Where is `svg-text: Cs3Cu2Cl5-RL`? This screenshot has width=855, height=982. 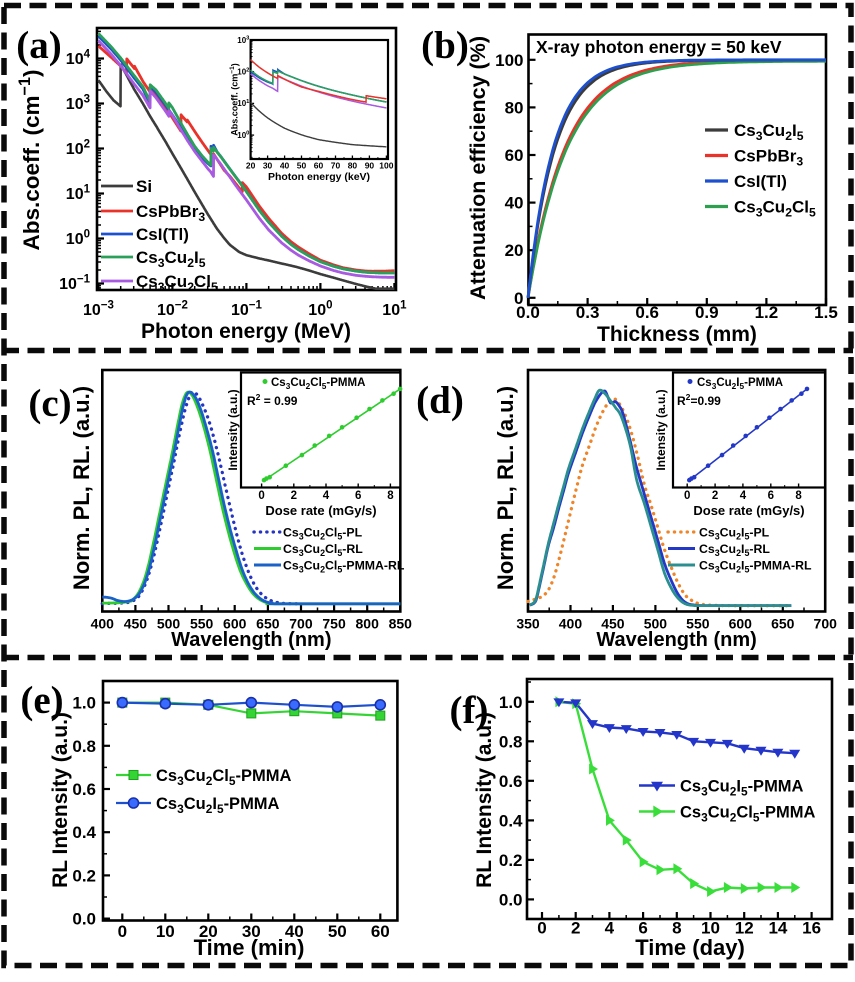 svg-text: Cs3Cu2Cl5-RL is located at coordinates (323, 550).